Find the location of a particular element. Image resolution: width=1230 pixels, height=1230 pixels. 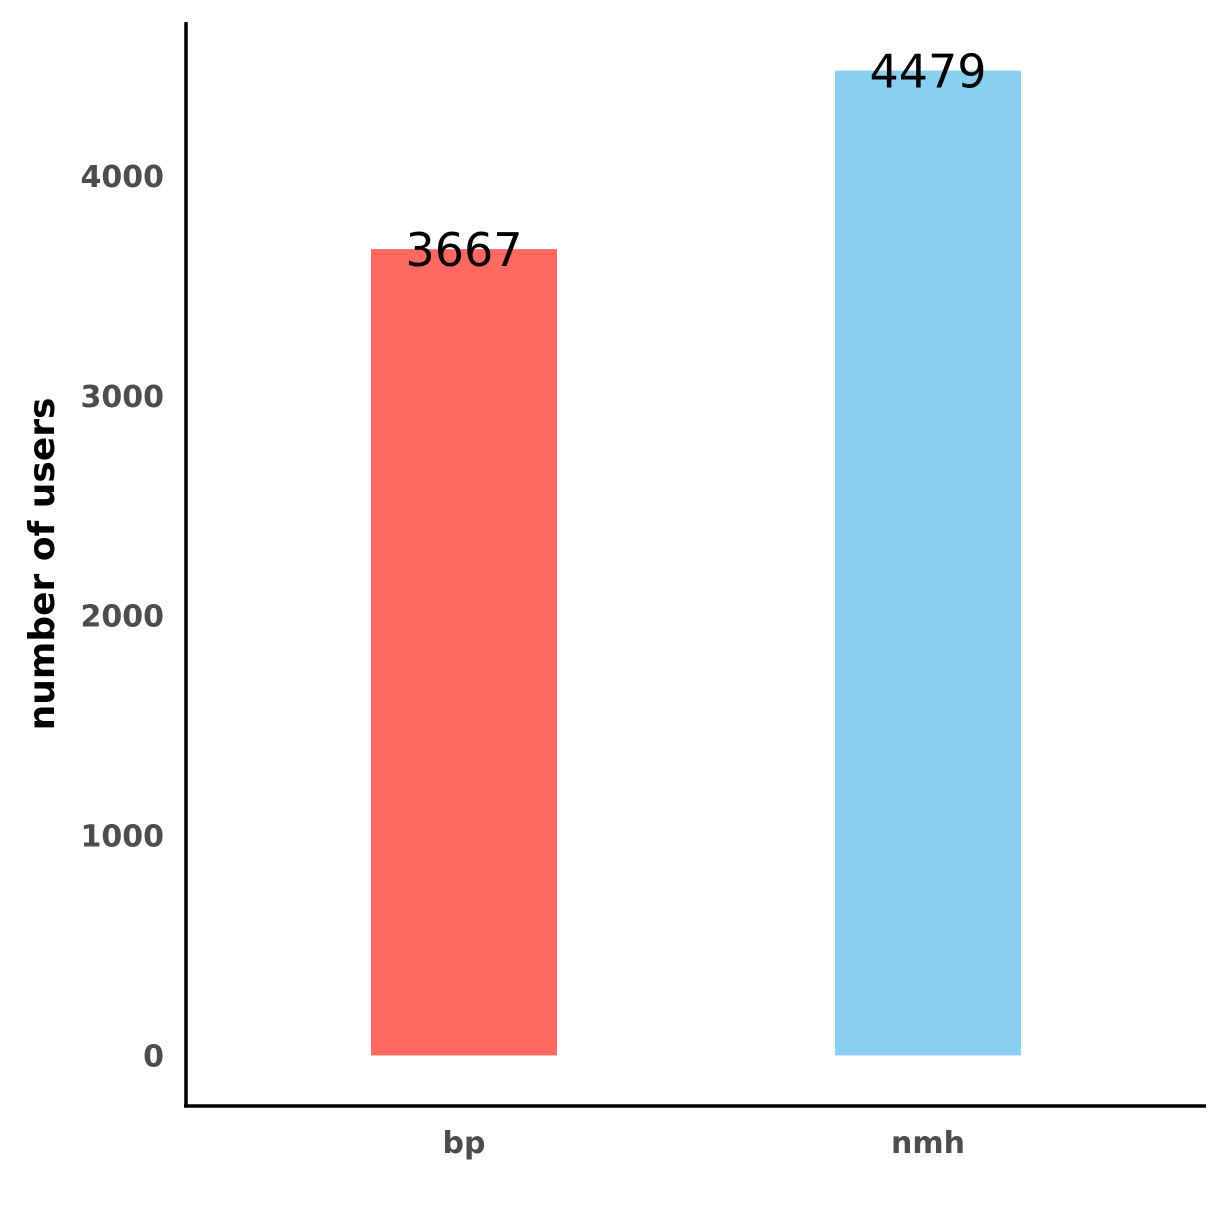

data-label-bp: 3667 is located at coordinates (463, 250).